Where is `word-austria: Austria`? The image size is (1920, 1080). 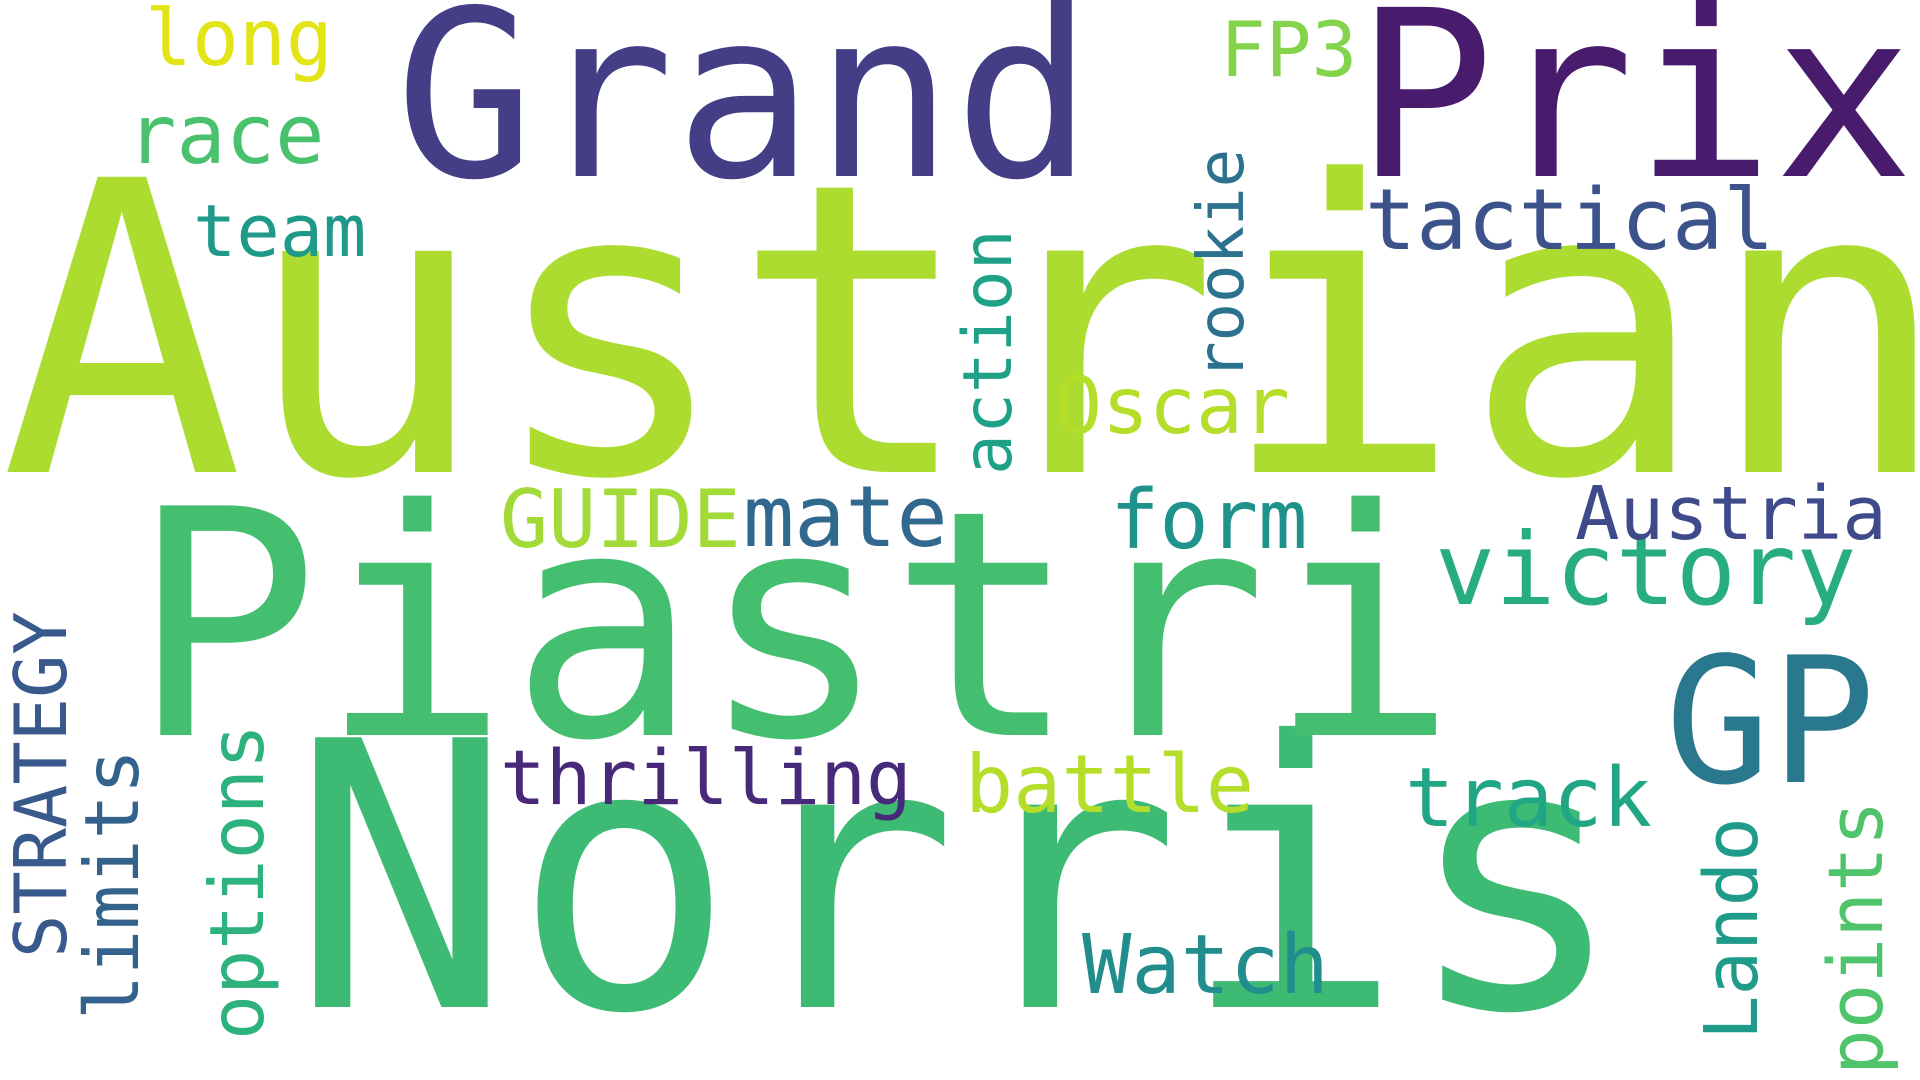
word-austria: Austria is located at coordinates (1731, 514).